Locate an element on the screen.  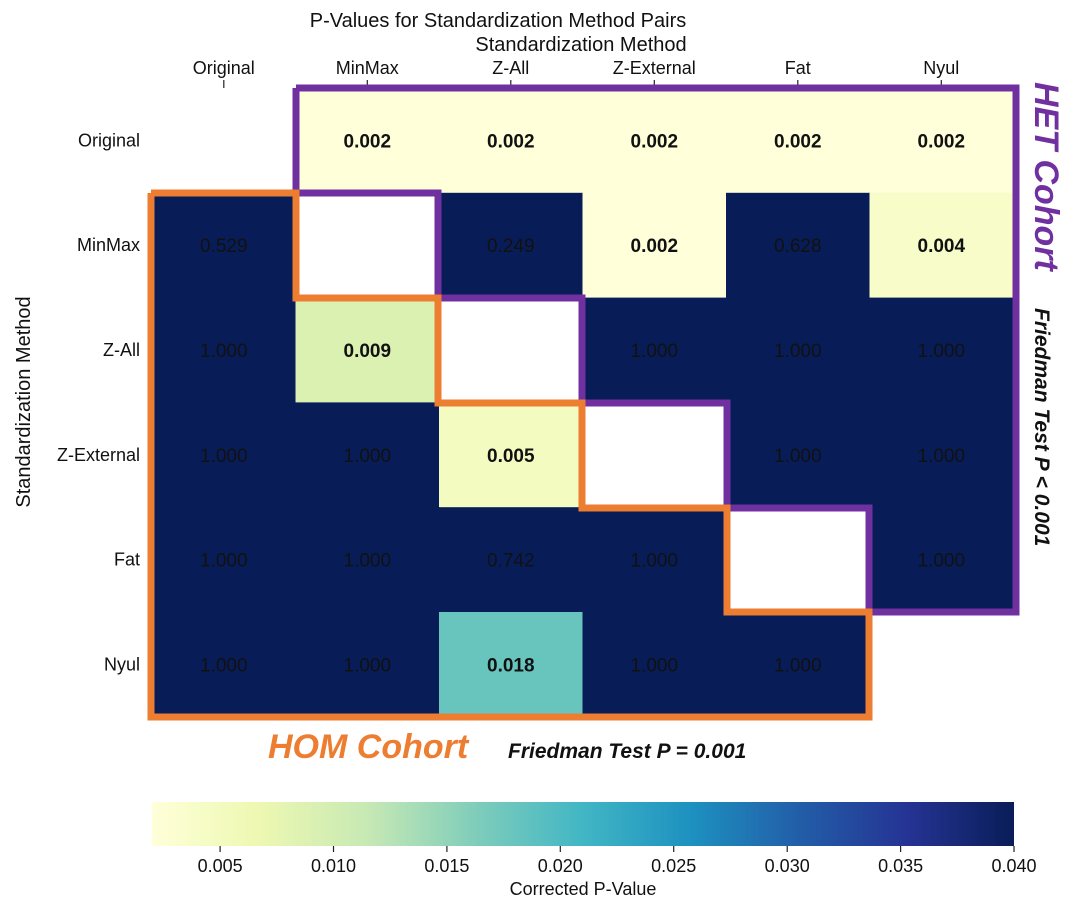
colorbar-ticks: 0.005 0.010 0.015 0.020 0.025 0.030 0.035 0.040 is located at coordinates (617, 861).